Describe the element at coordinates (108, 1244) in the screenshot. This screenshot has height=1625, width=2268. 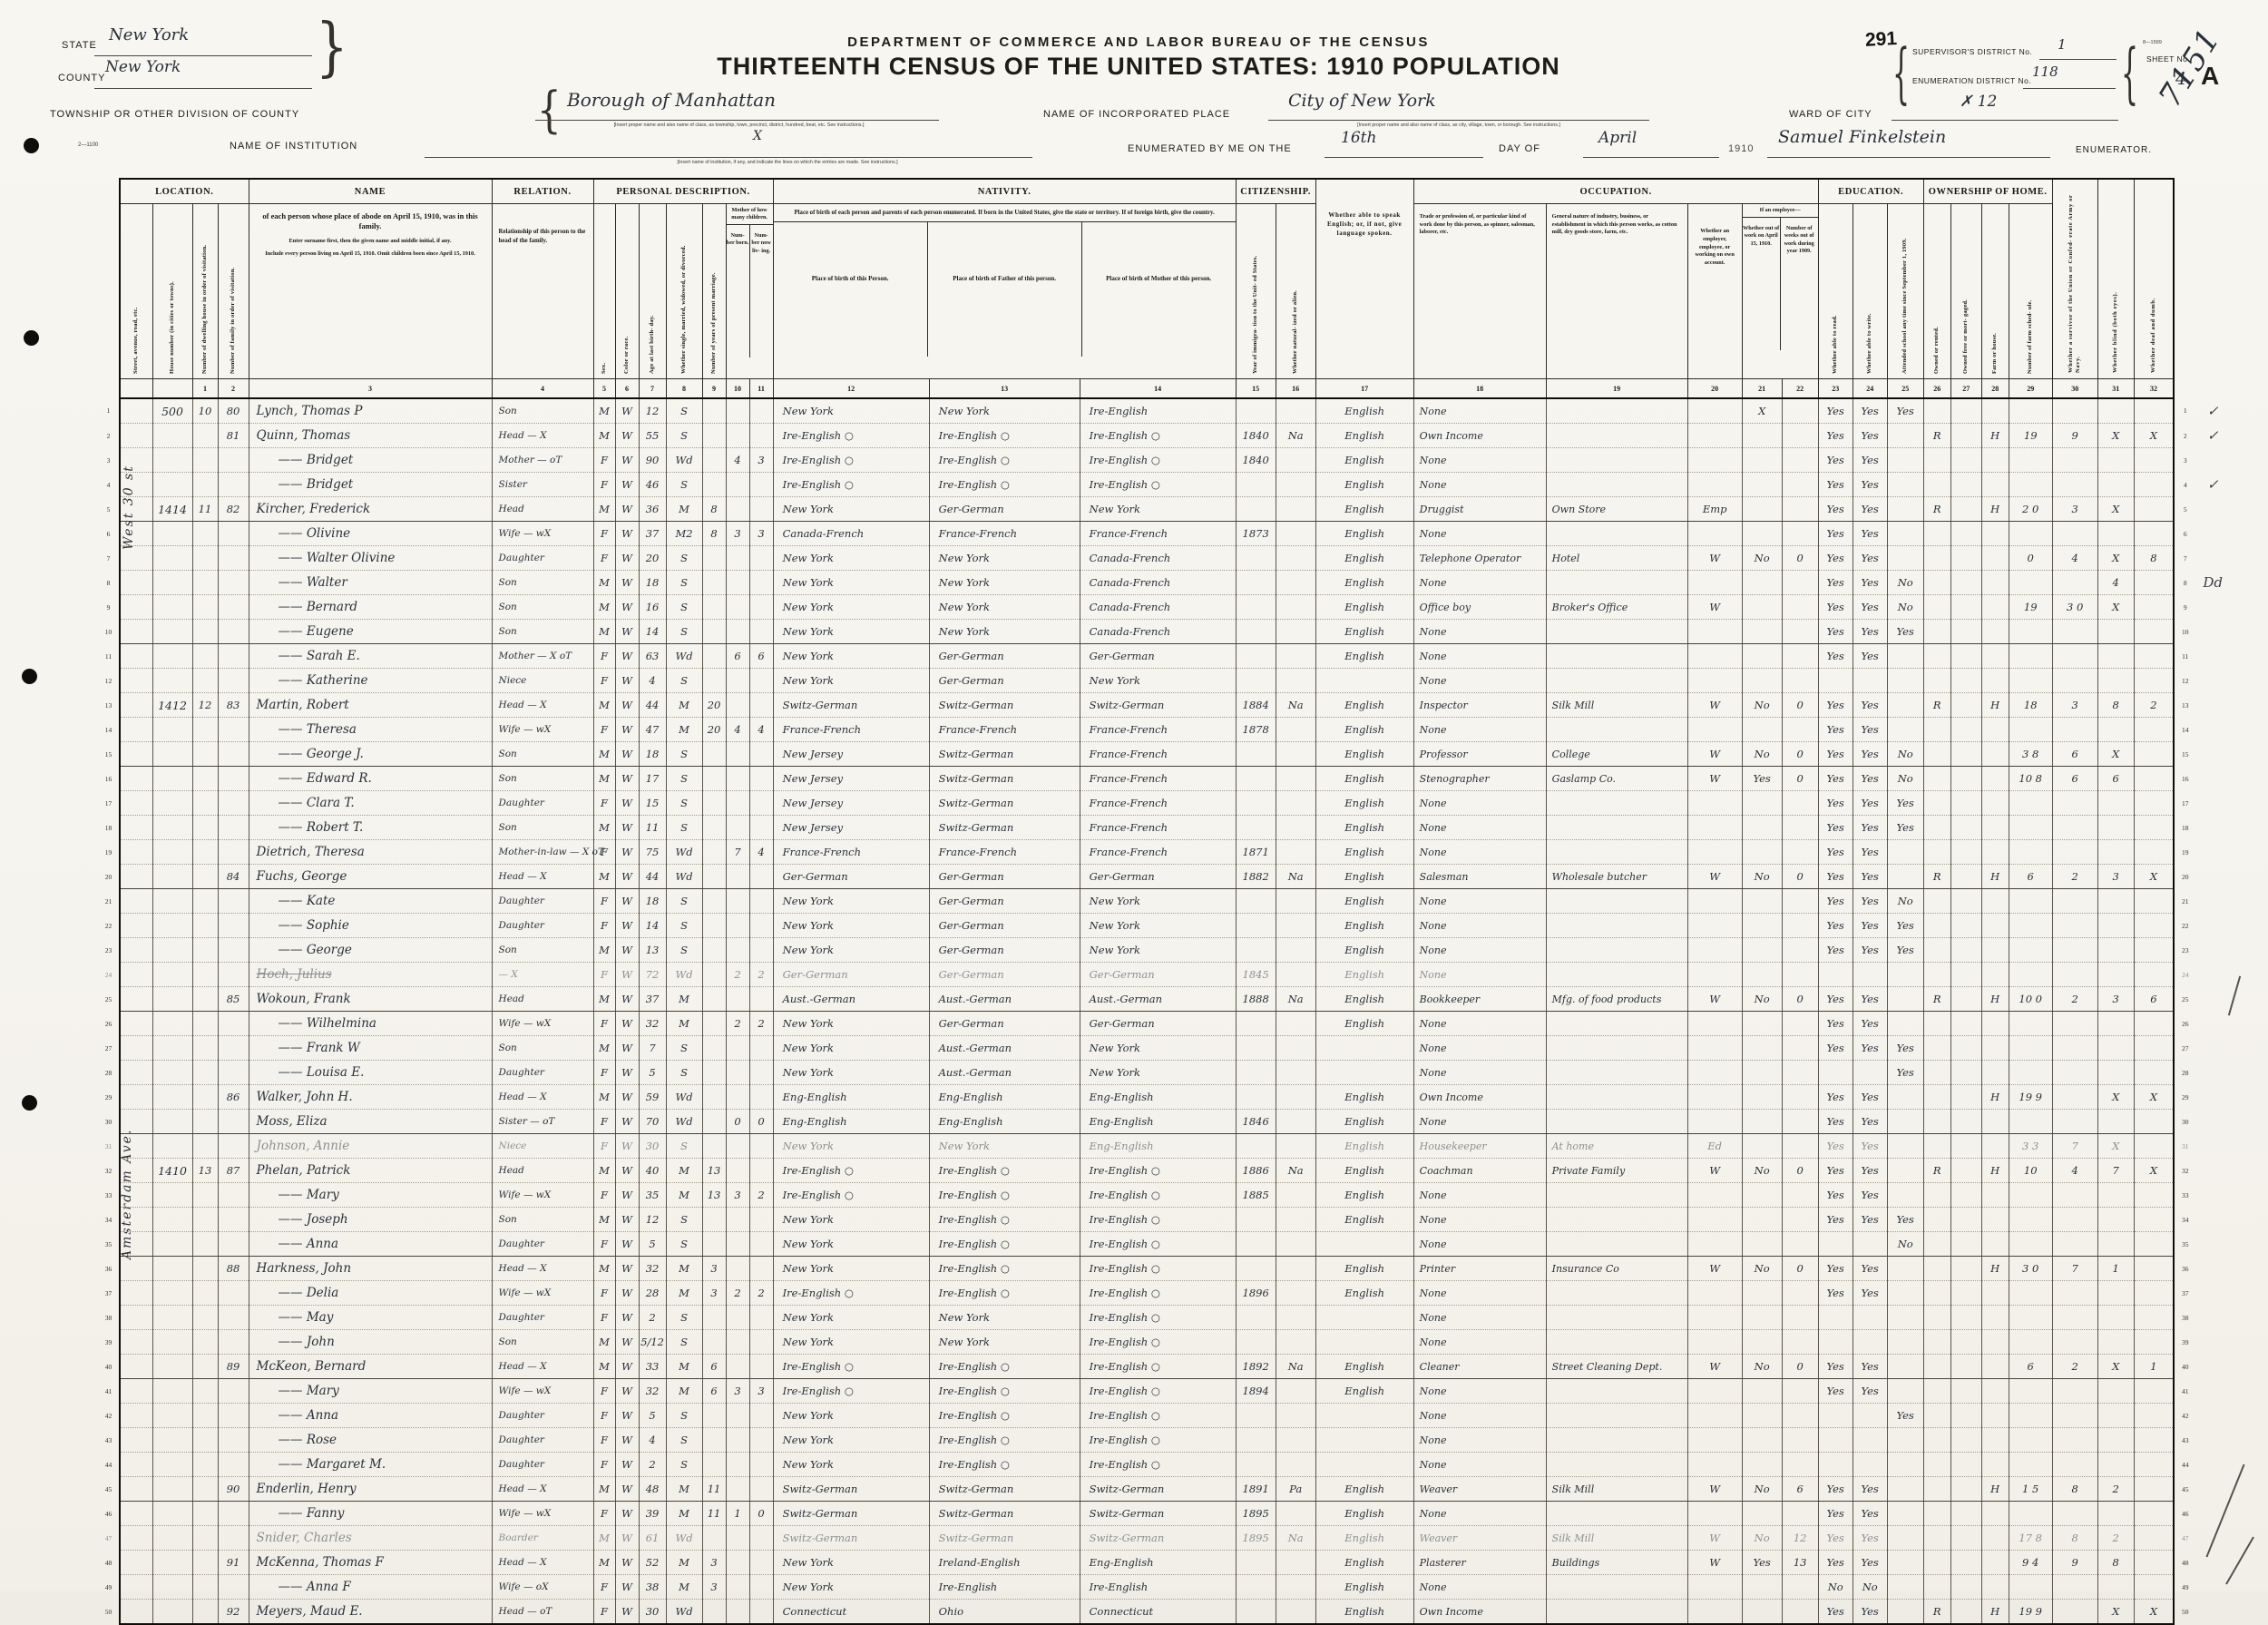
I see `cell-n: 35` at that location.